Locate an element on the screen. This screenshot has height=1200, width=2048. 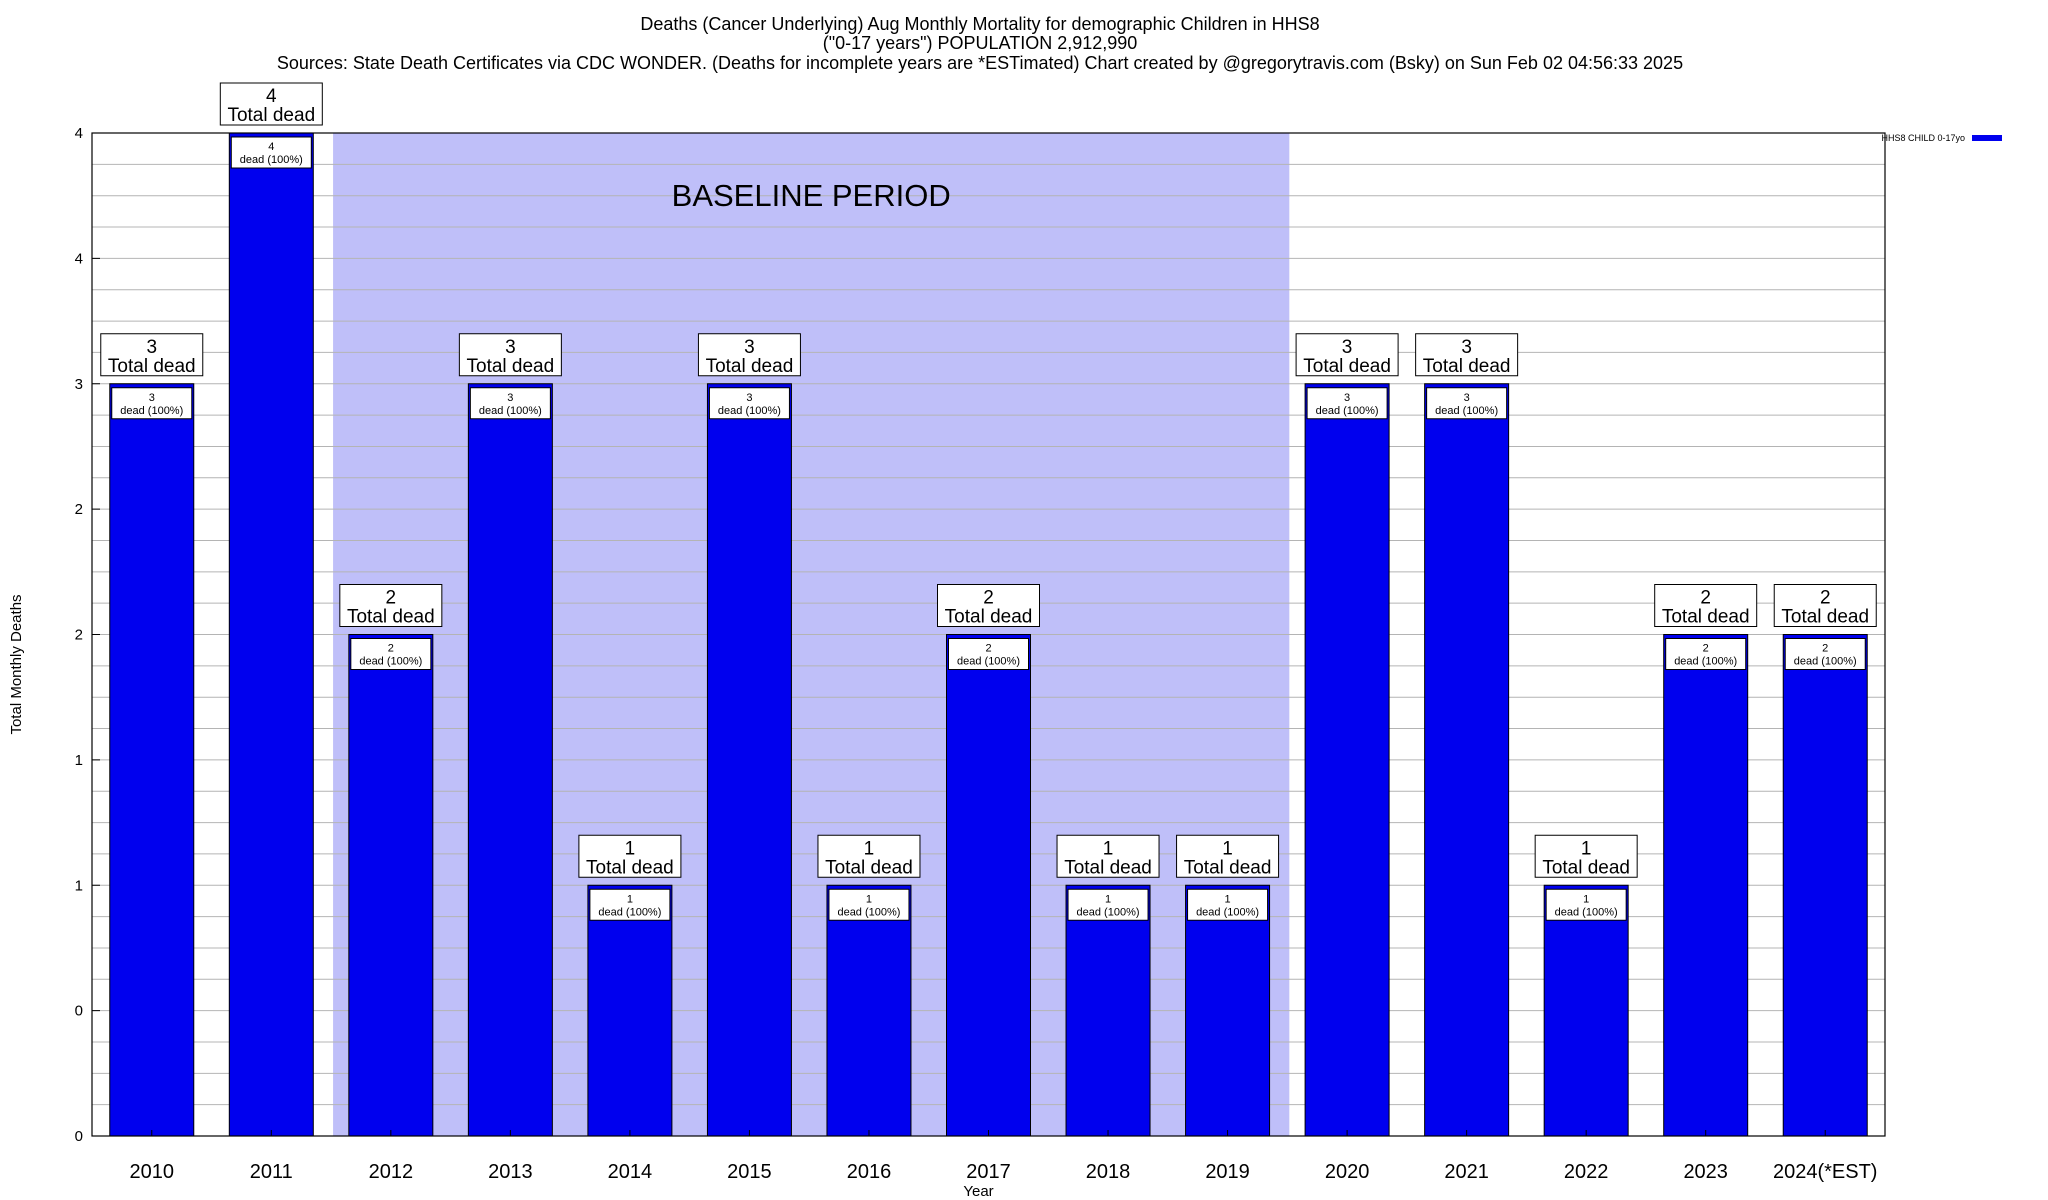
legend: HHS8 CHILD 0-17yo is located at coordinates (1941, 138).